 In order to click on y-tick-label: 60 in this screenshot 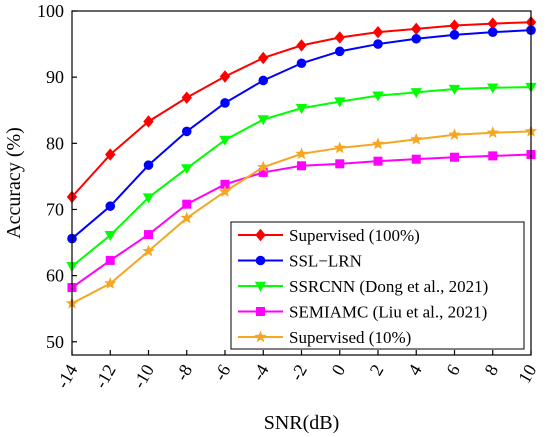, I will do `click(55, 276)`.